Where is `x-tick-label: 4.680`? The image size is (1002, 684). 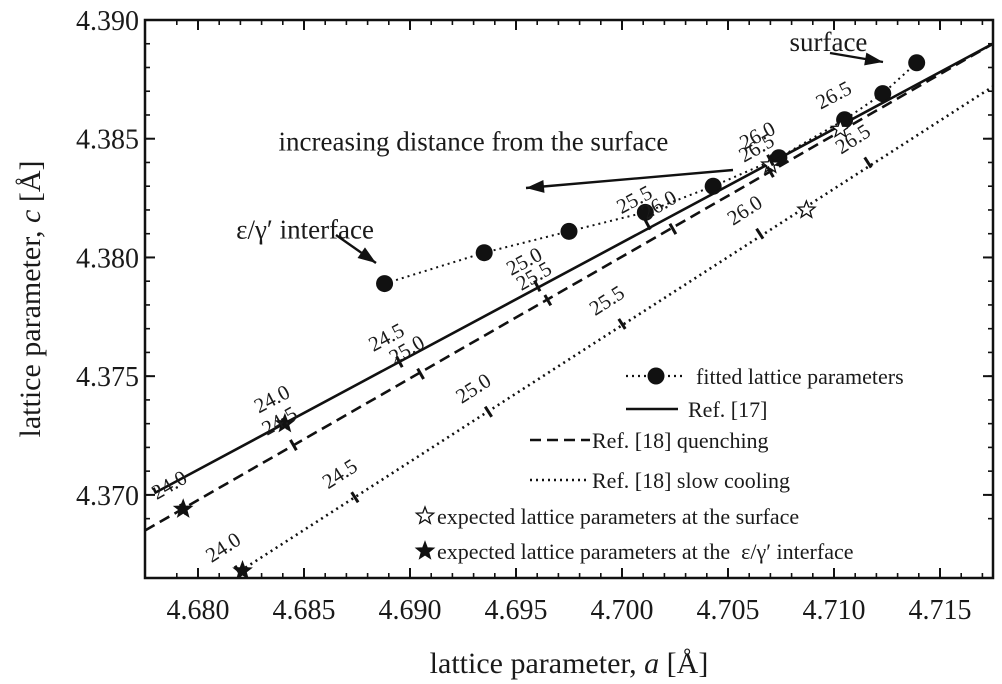 x-tick-label: 4.680 is located at coordinates (198, 610).